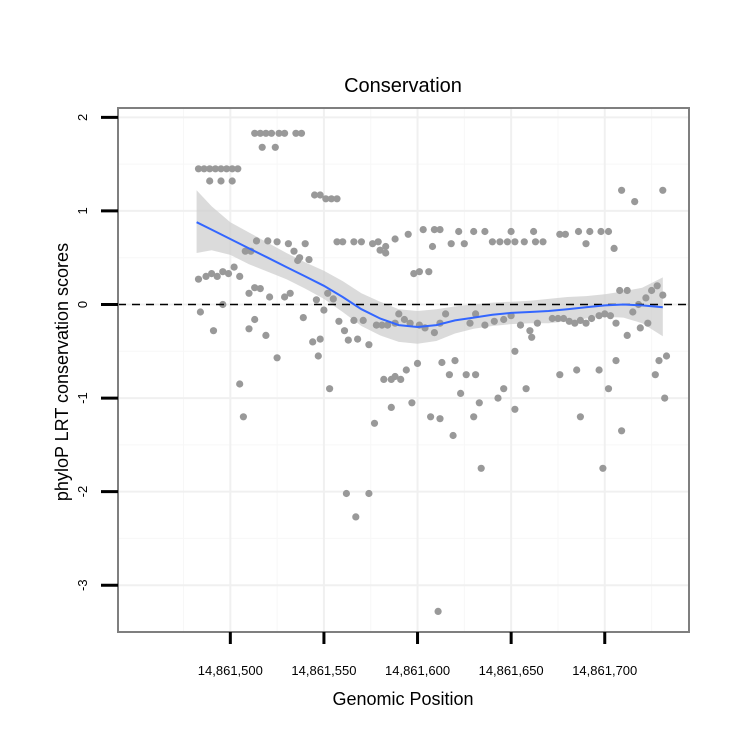 The image size is (750, 750). I want to click on y-tick-label: -2, so click(82, 492).